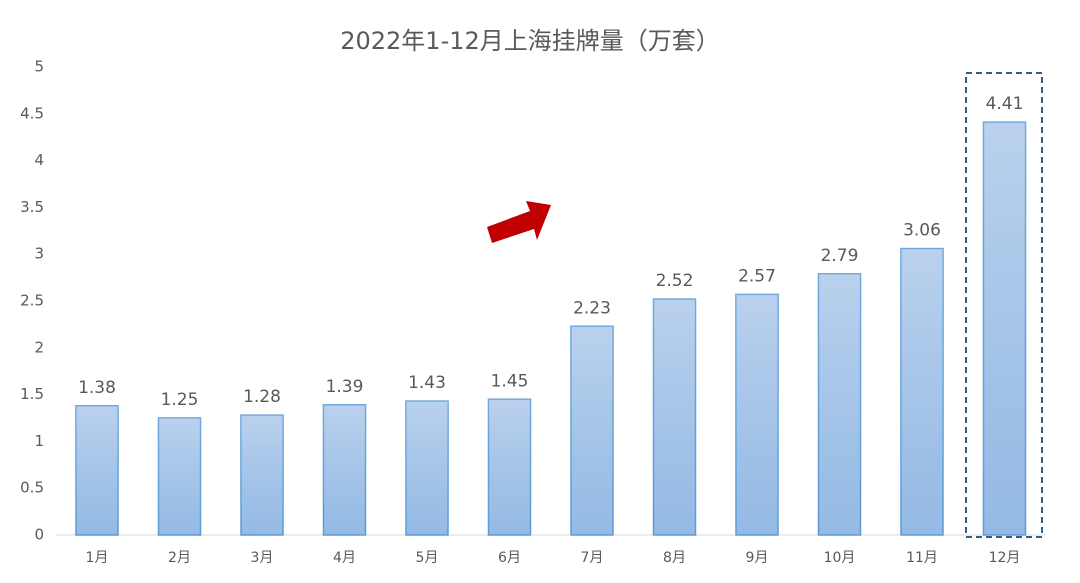  What do you see at coordinates (32, 207) in the screenshot?
I see `y-tick-label: 3.5` at bounding box center [32, 207].